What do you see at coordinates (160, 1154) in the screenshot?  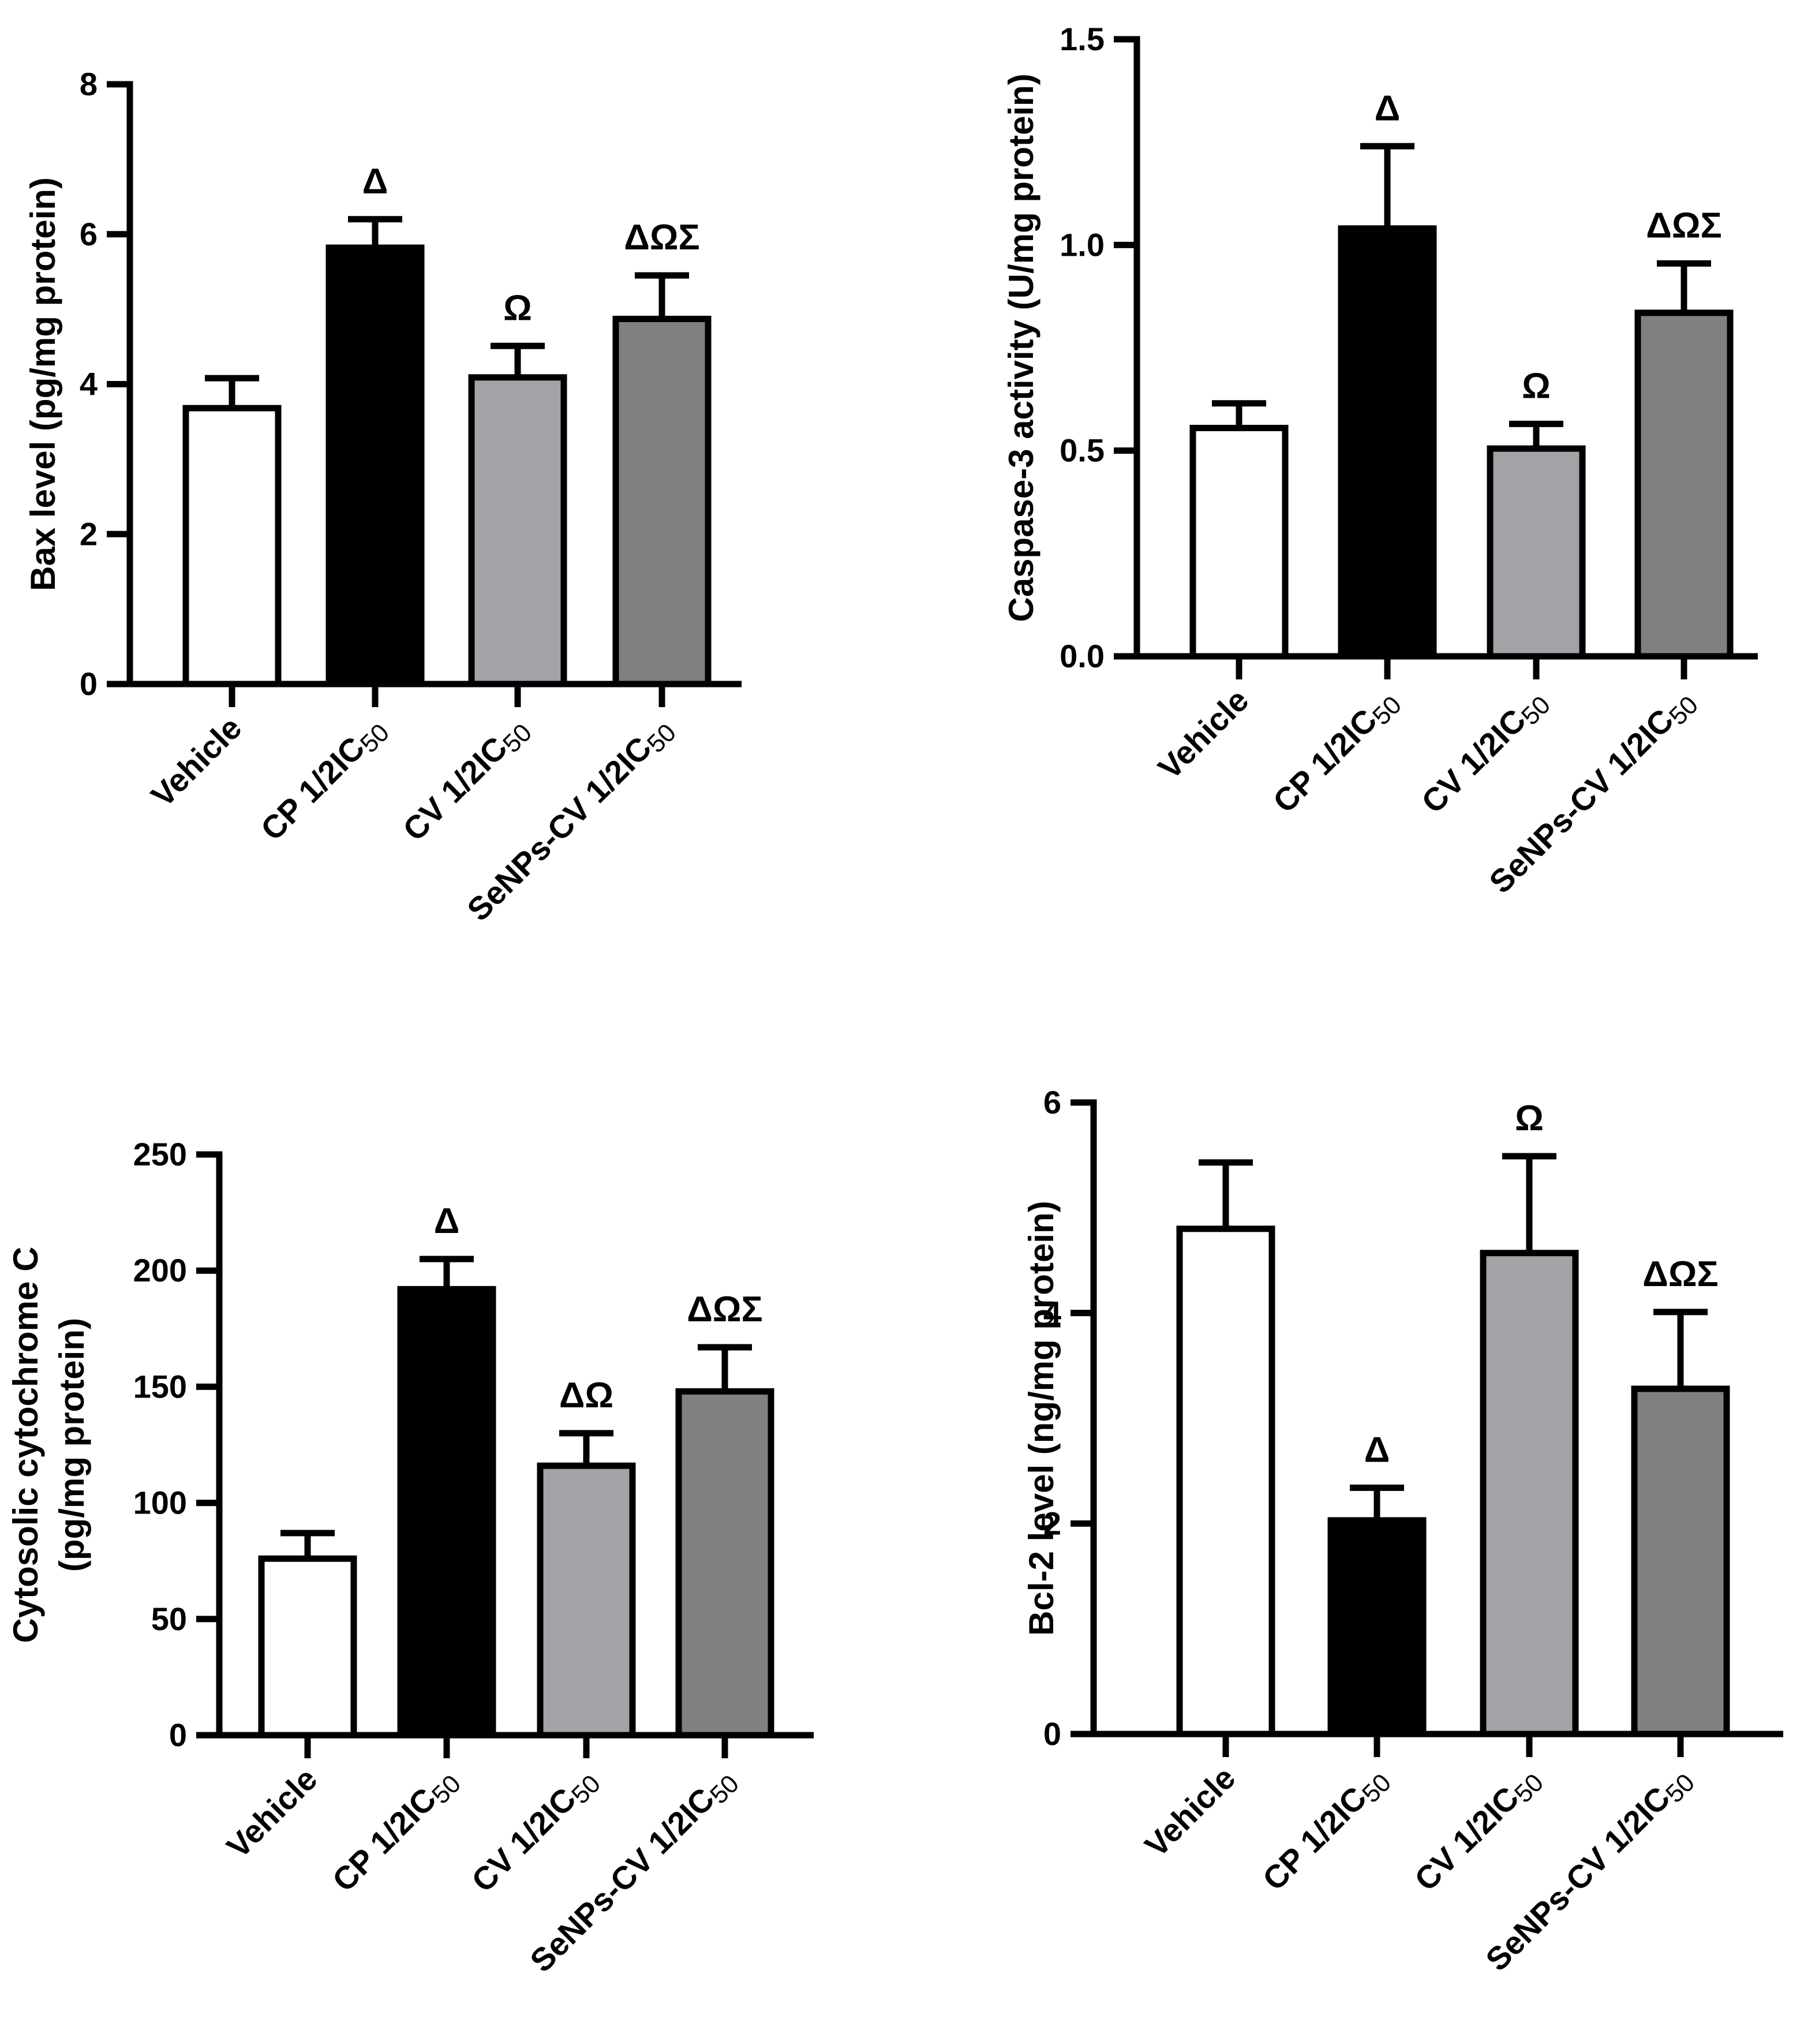 I see `y-tick-label: 250` at bounding box center [160, 1154].